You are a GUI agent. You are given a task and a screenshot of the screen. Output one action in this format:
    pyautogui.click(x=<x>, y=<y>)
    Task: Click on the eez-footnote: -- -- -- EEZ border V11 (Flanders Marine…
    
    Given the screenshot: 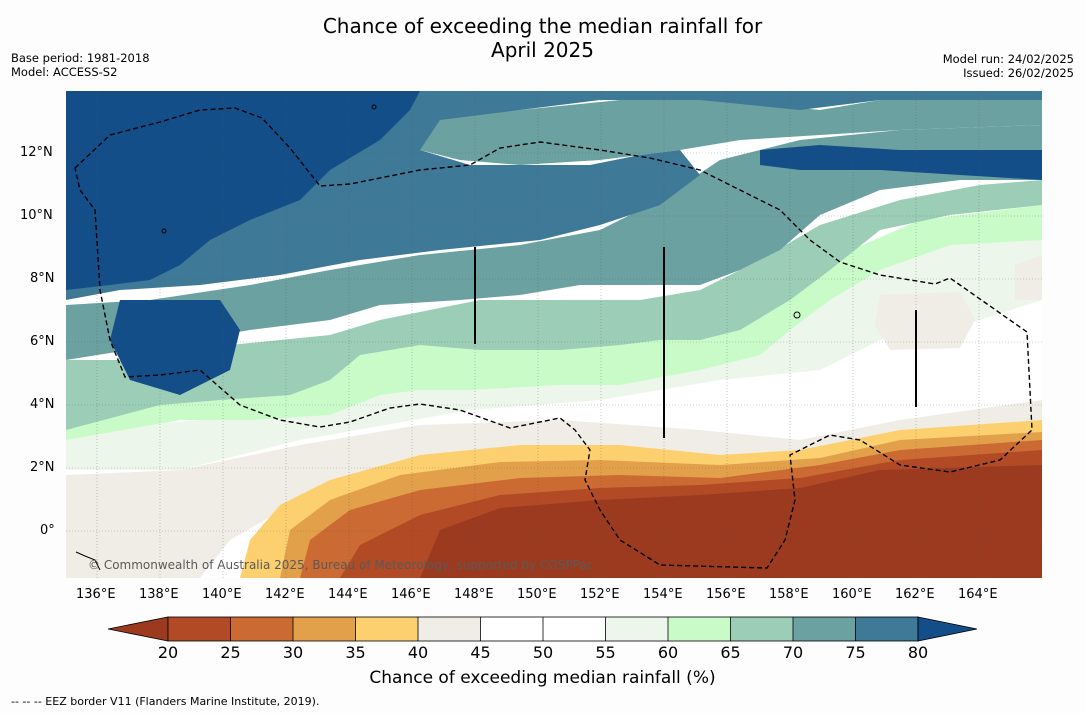 What is the action you would take?
    pyautogui.click(x=165, y=701)
    